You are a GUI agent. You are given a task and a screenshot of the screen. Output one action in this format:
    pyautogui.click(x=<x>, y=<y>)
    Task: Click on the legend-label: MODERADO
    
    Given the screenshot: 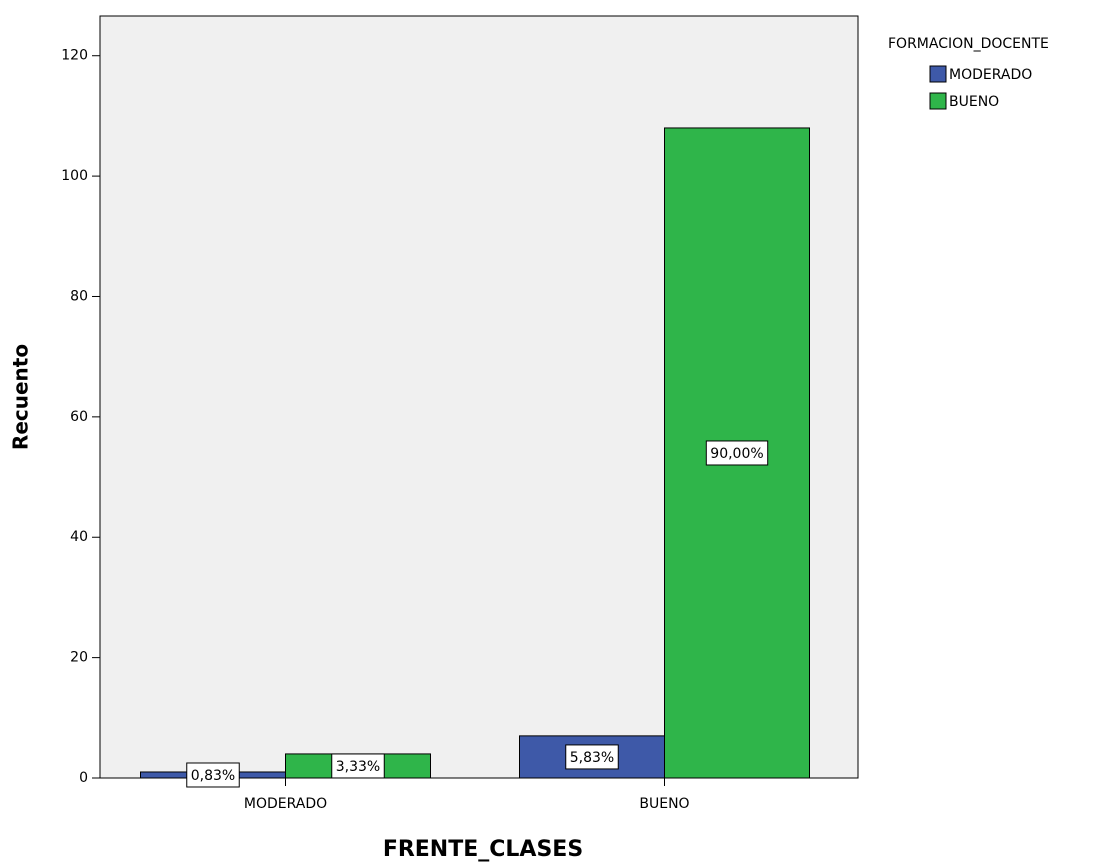 What is the action you would take?
    pyautogui.click(x=990, y=75)
    